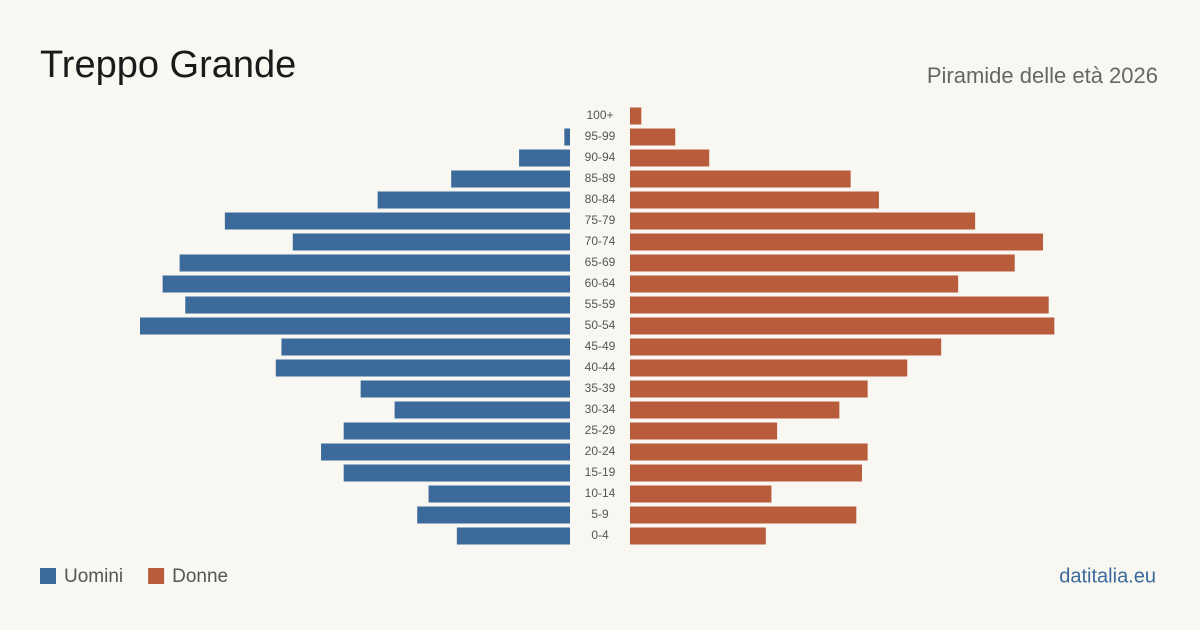  I want to click on y-tick-label: 65-69, so click(600, 262).